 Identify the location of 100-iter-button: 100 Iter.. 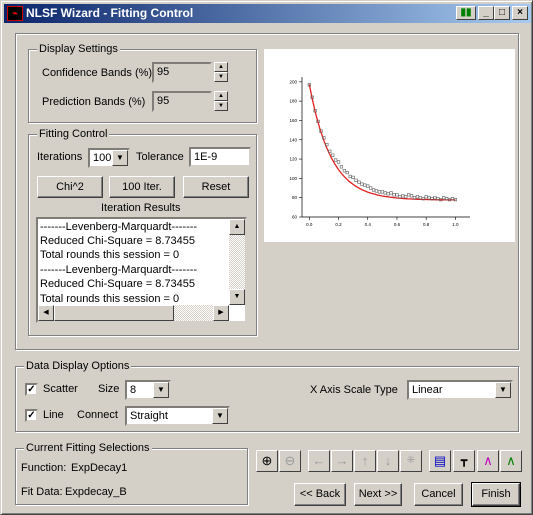
(142, 187).